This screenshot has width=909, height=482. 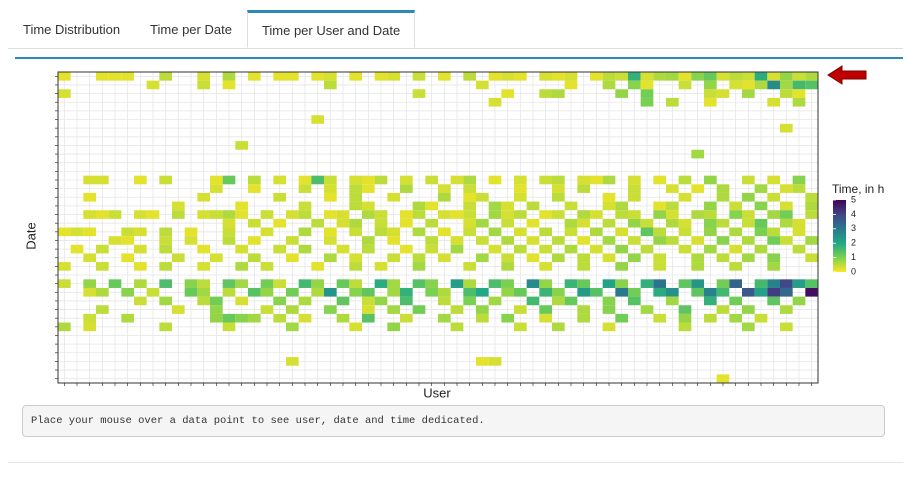 What do you see at coordinates (331, 29) in the screenshot?
I see `tab: Time per User and Date` at bounding box center [331, 29].